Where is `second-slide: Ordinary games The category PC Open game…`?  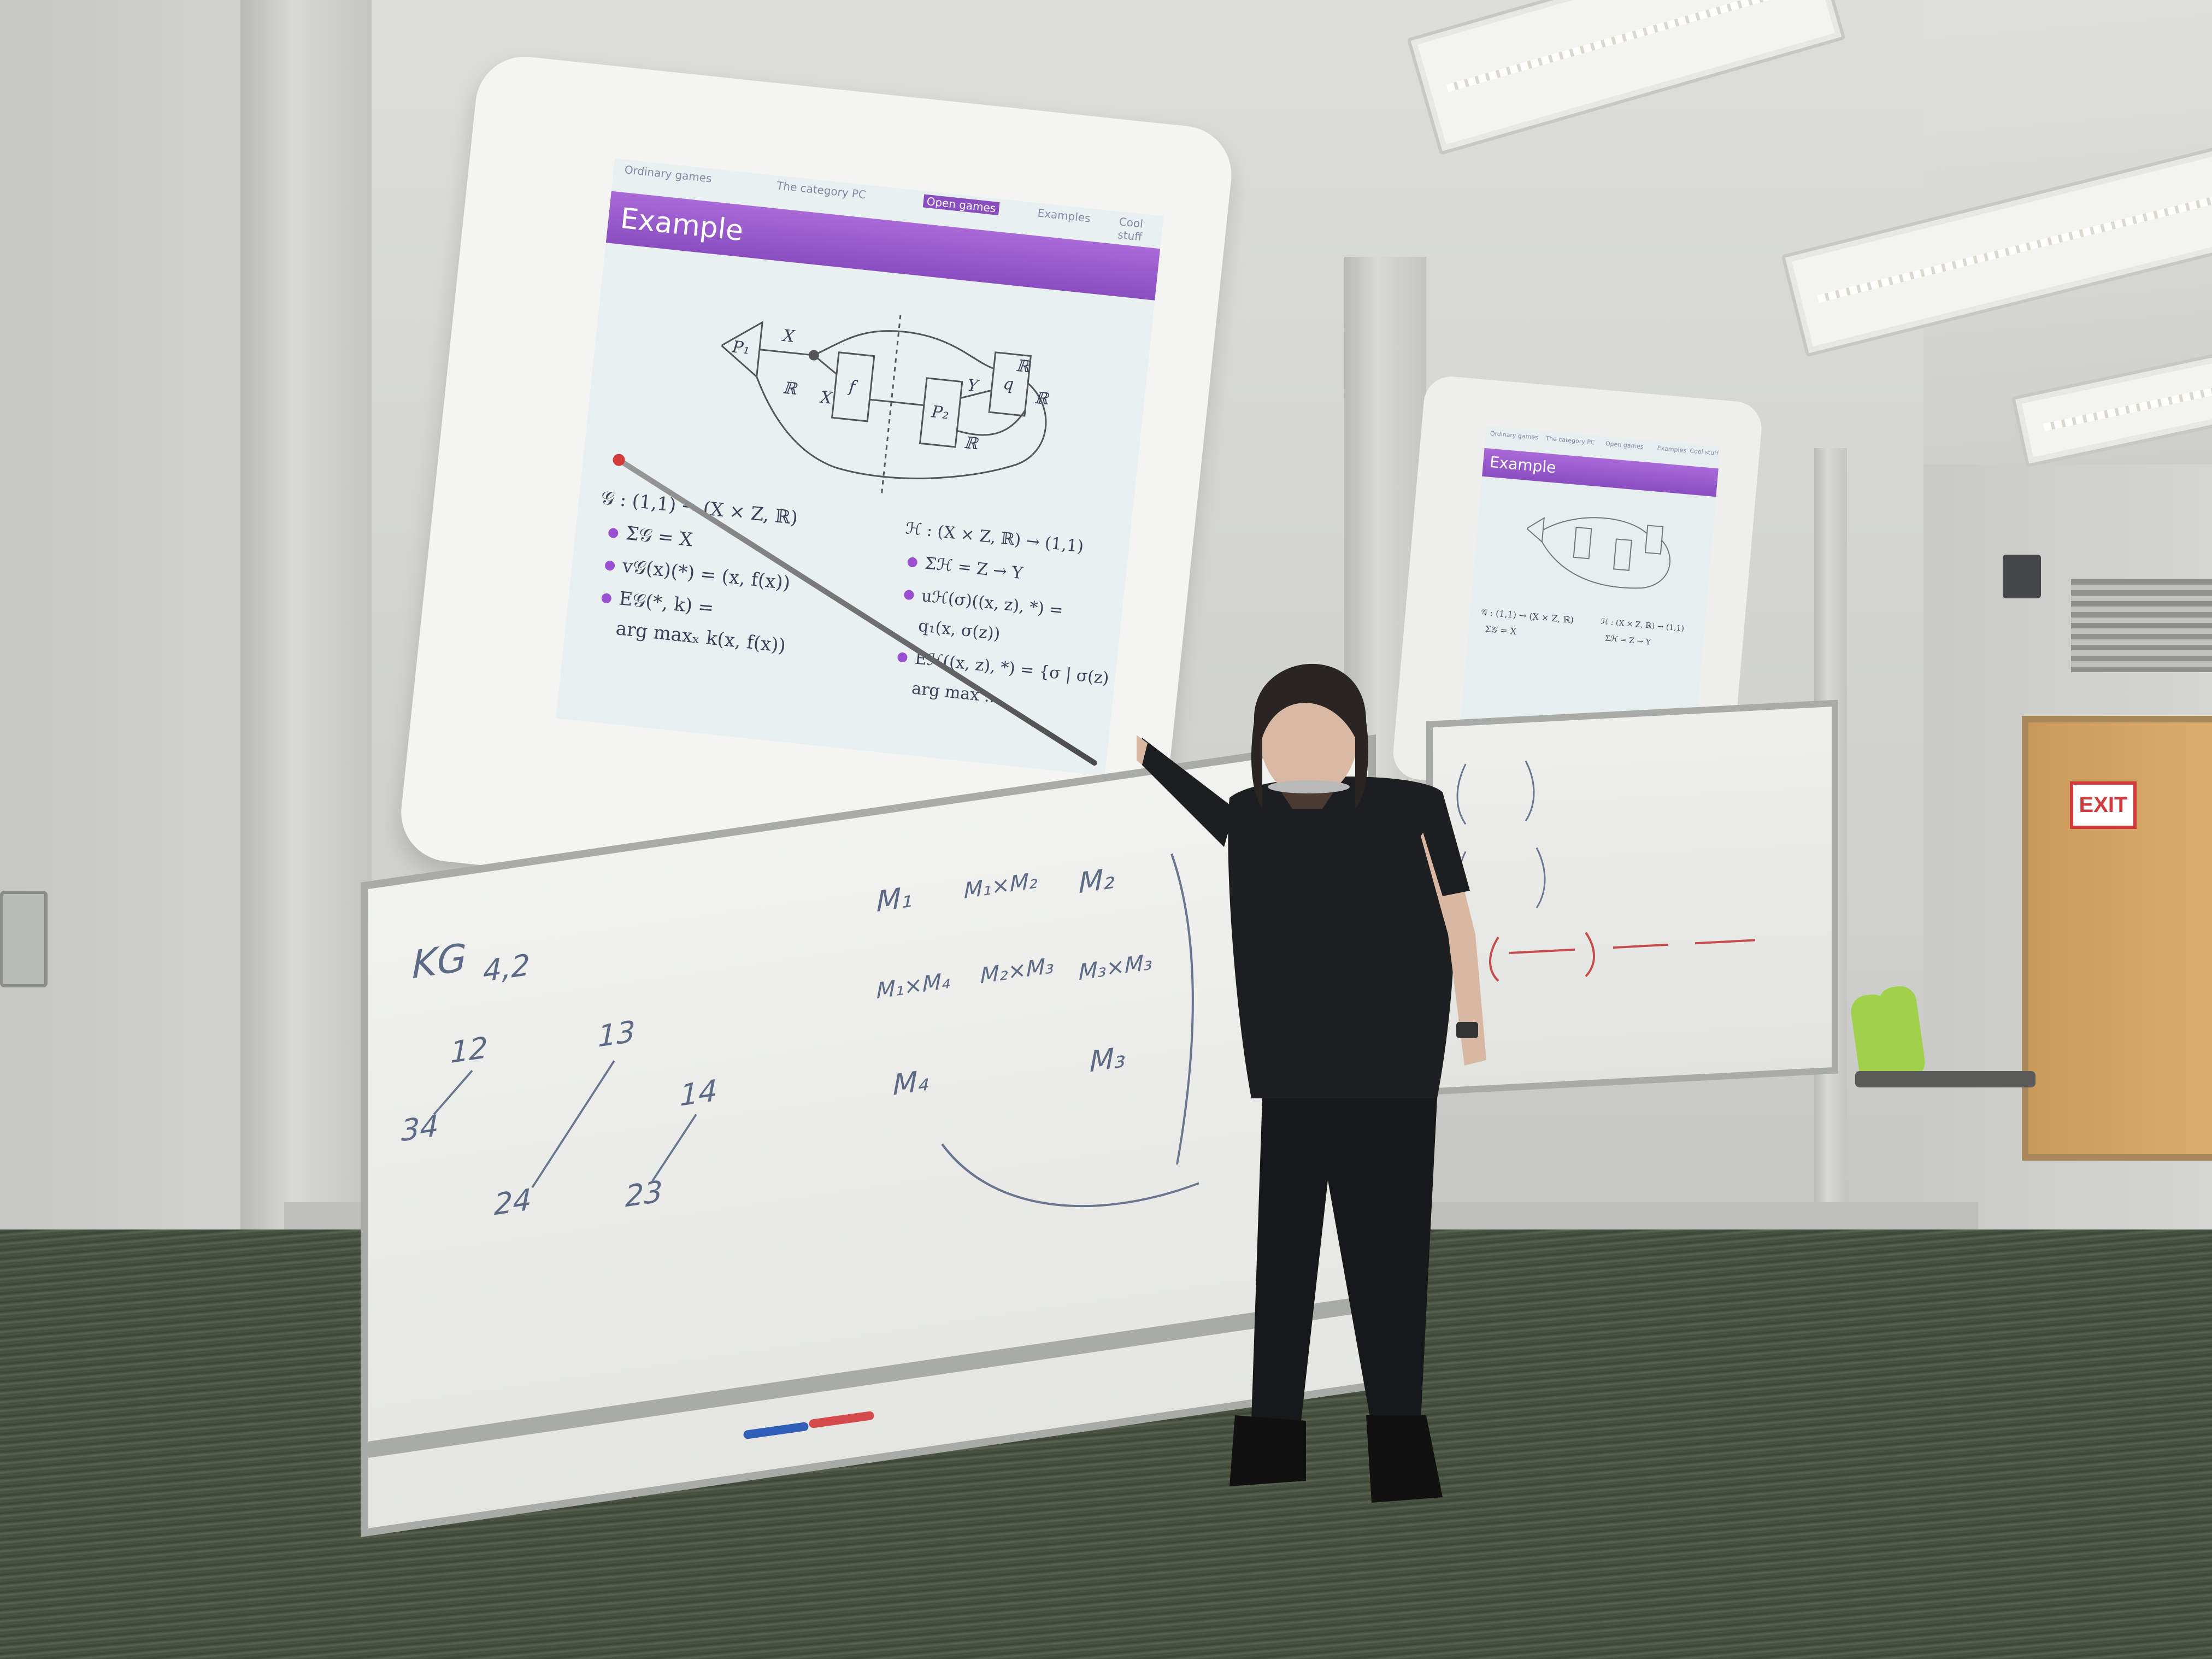 second-slide: Ordinary games The category PC Open game… is located at coordinates (1589, 602).